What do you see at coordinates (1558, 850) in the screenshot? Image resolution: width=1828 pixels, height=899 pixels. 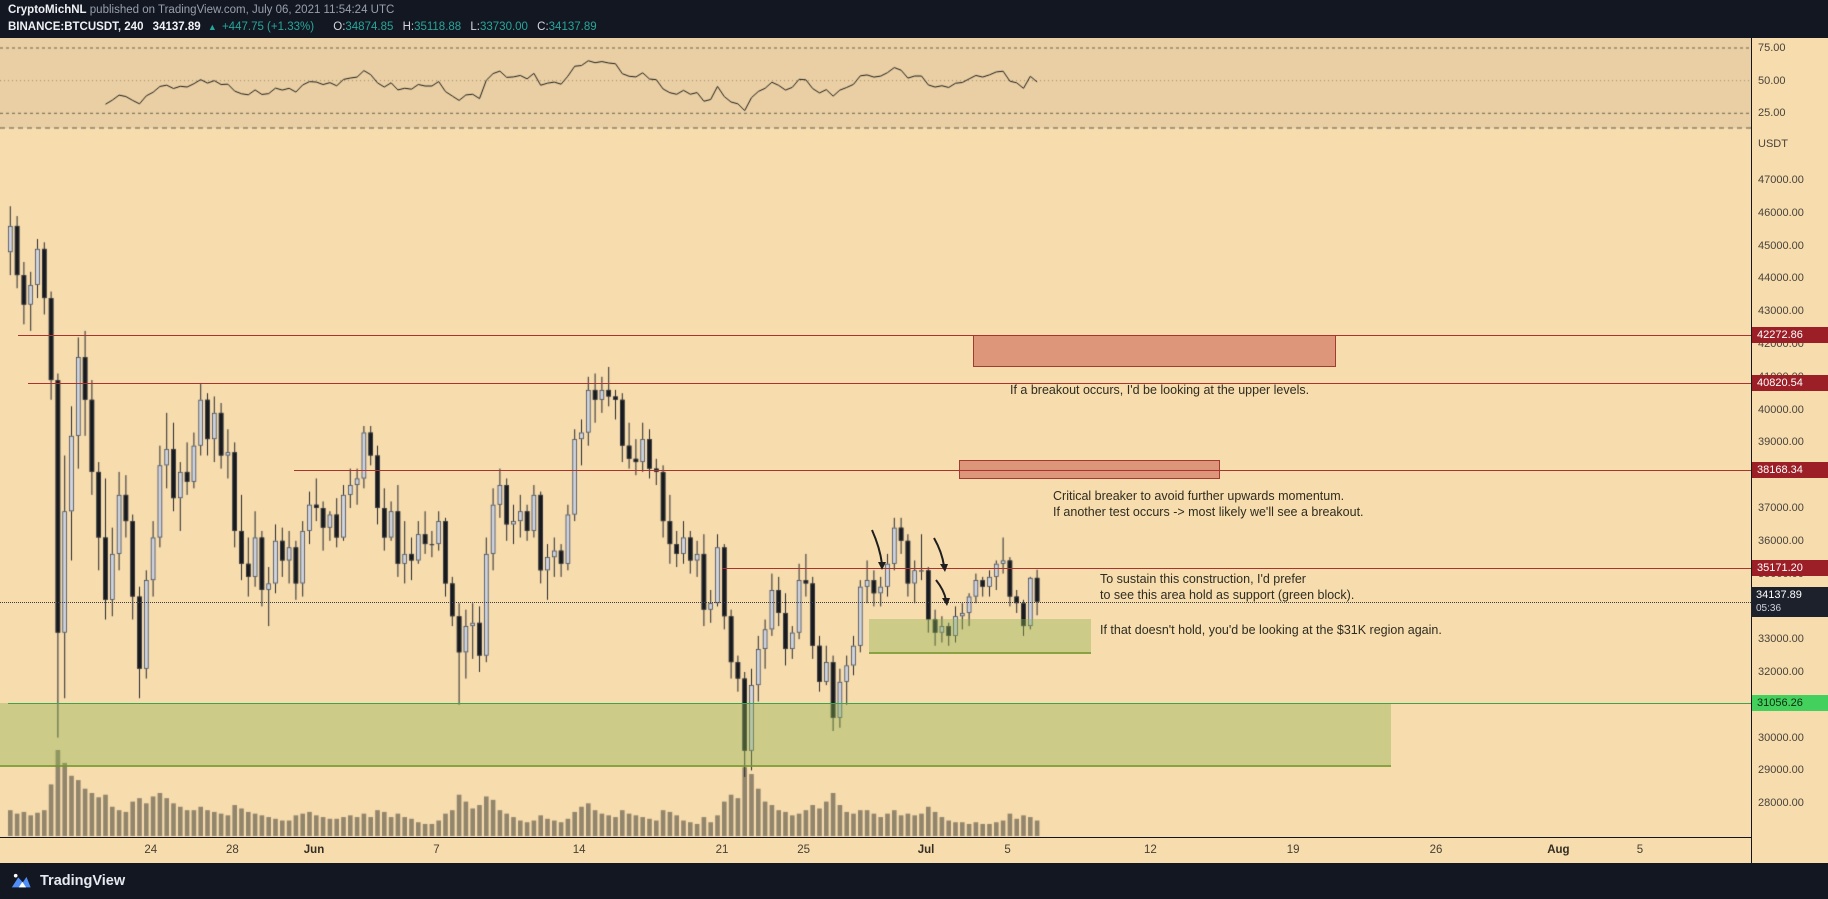 I see `time-axis-tick-Aug: Aug` at bounding box center [1558, 850].